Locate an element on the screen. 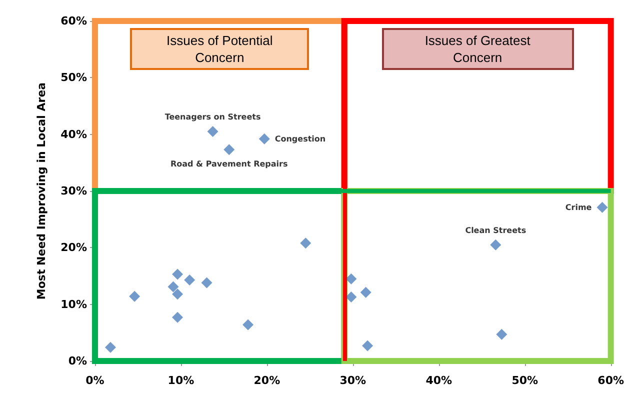 The width and height of the screenshot is (635, 405). y-tick-label: 30% is located at coordinates (73, 191).